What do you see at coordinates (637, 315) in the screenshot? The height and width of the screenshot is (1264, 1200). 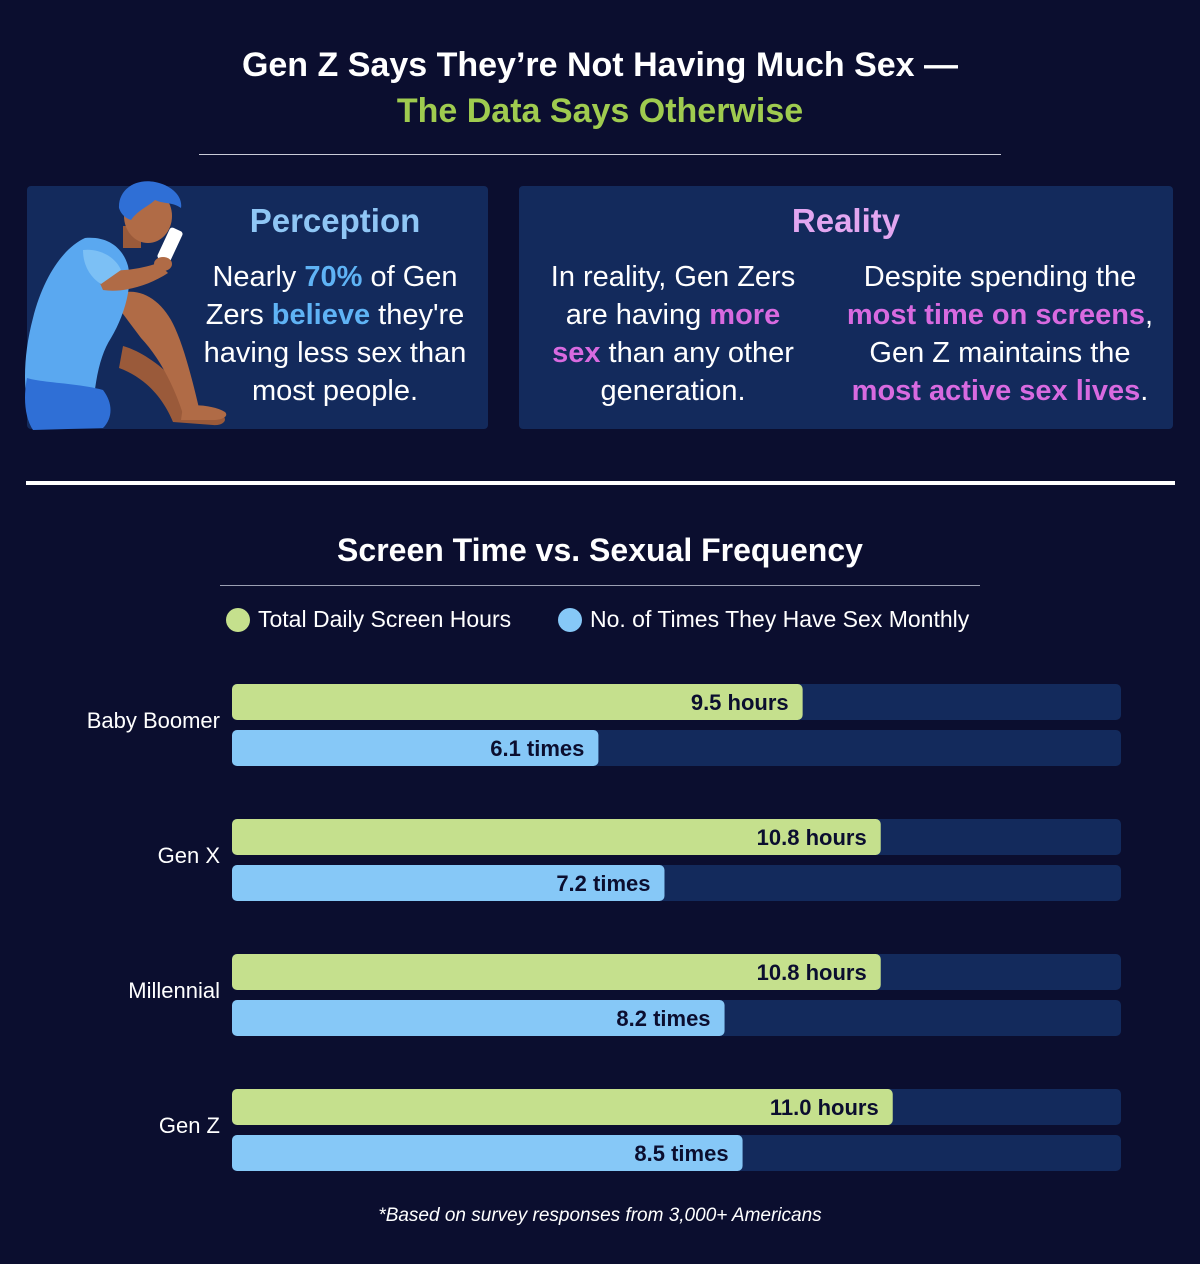 I see `reality-left-line-2a: are having` at bounding box center [637, 315].